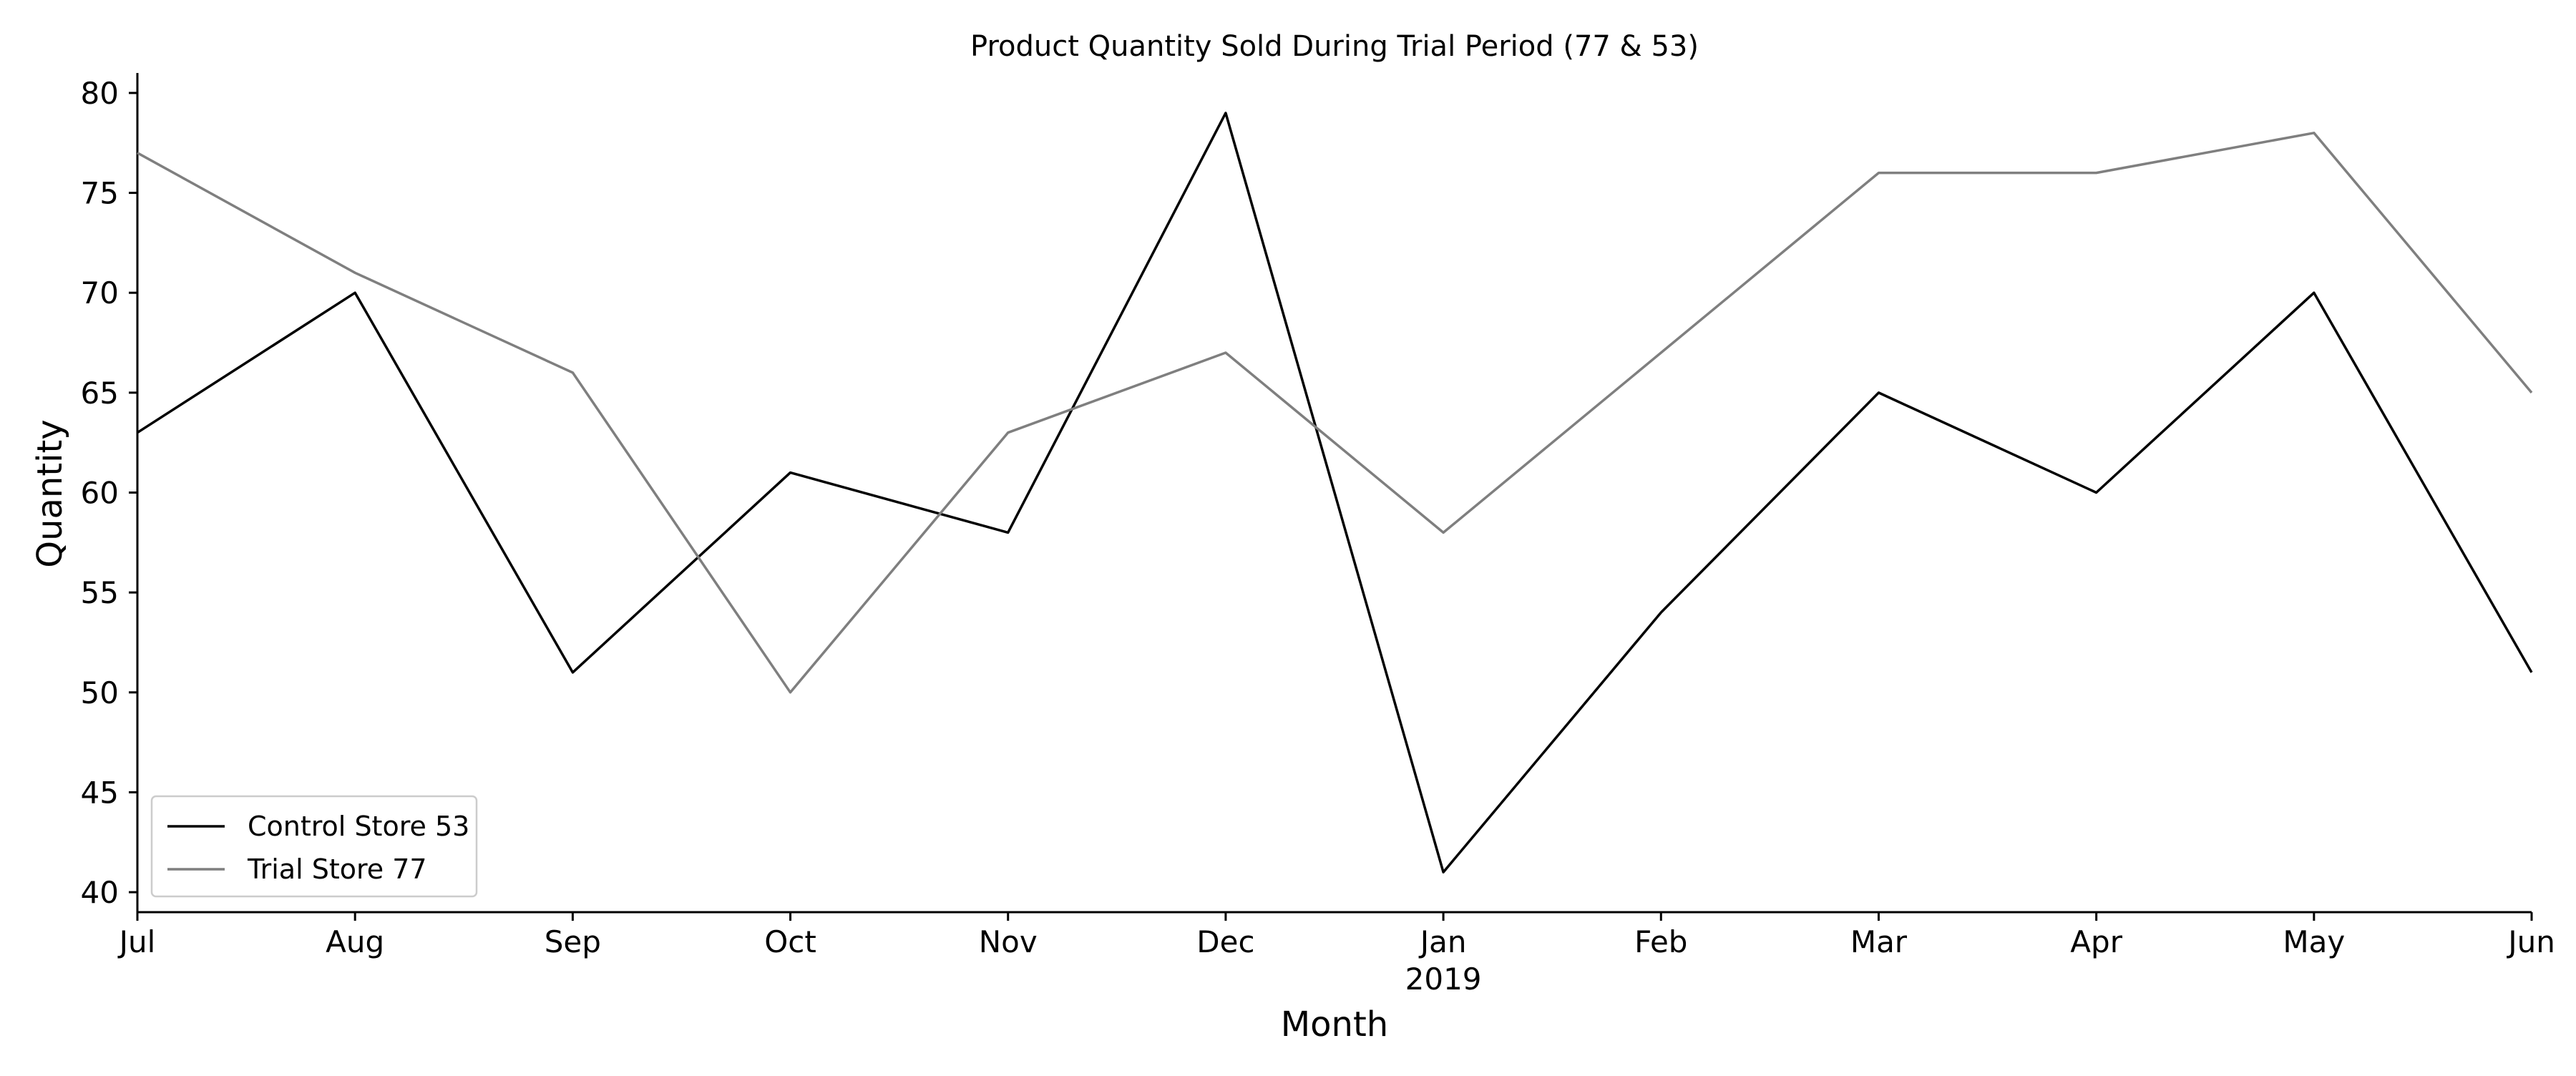 This screenshot has width=2576, height=1076. I want to click on y-tick-label: 45, so click(100, 792).